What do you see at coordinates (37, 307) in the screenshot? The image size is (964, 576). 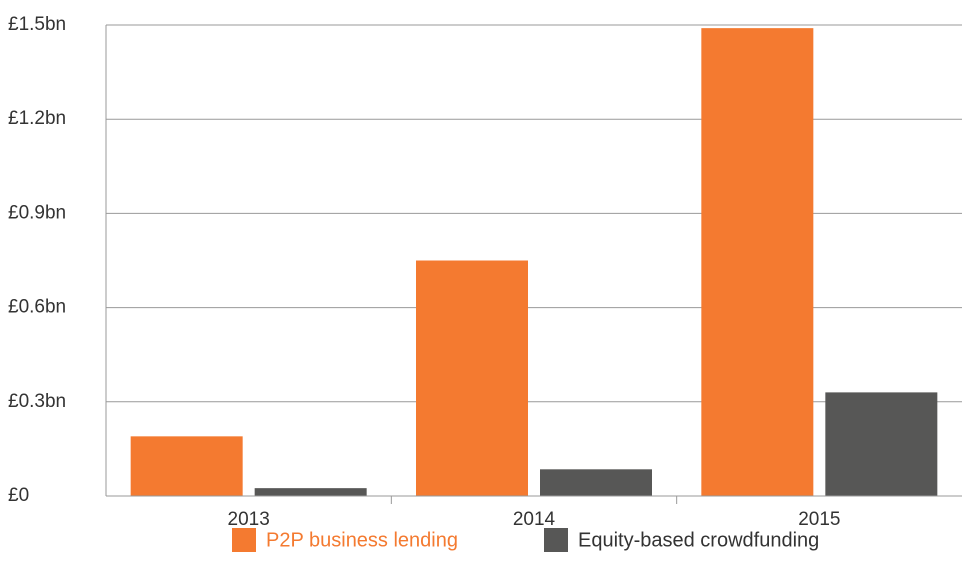 I see `y-tick-label: £0.6bn` at bounding box center [37, 307].